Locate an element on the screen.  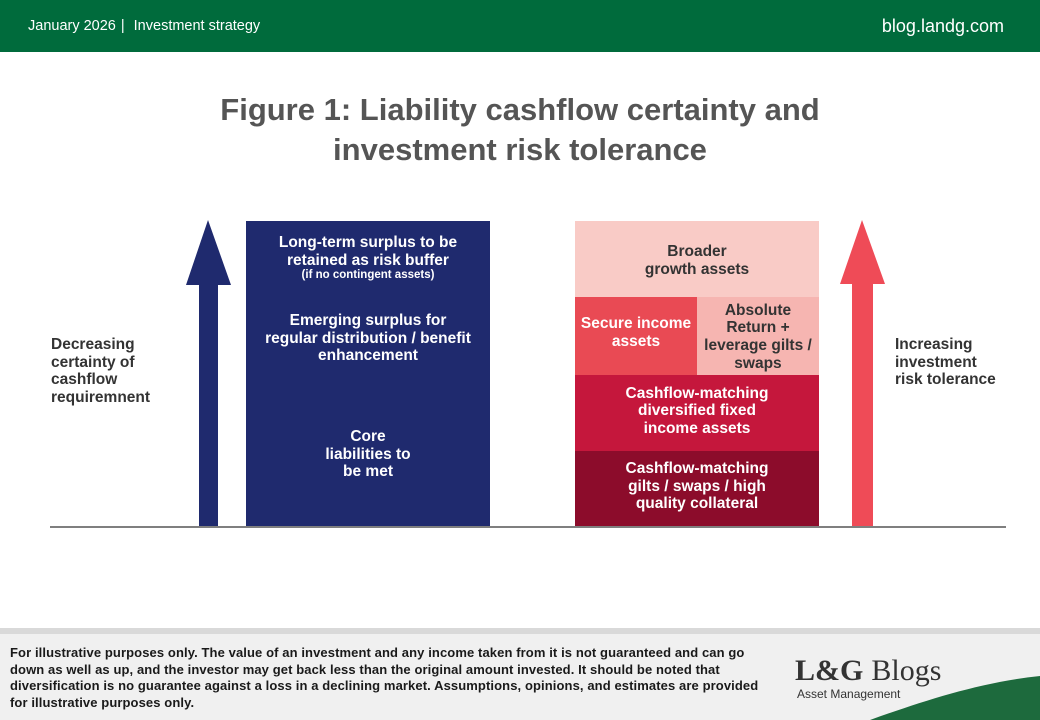
label-line: leverage gilts / is located at coordinates (758, 345).